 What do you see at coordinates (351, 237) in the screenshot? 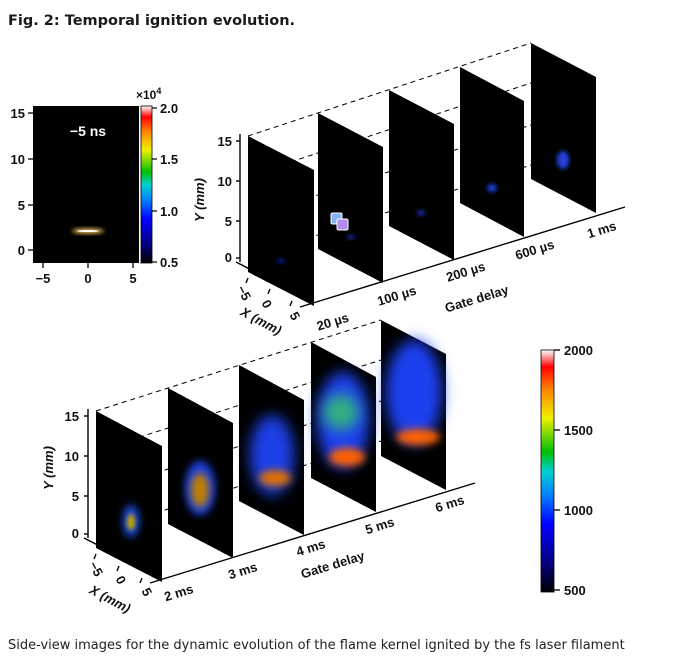
I see `kernel-100us` at bounding box center [351, 237].